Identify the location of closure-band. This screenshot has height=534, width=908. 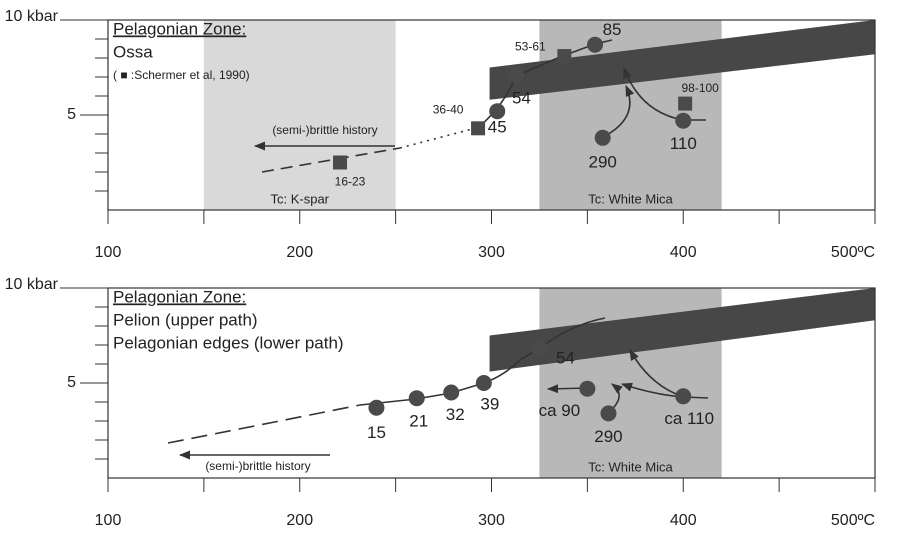
(299, 115).